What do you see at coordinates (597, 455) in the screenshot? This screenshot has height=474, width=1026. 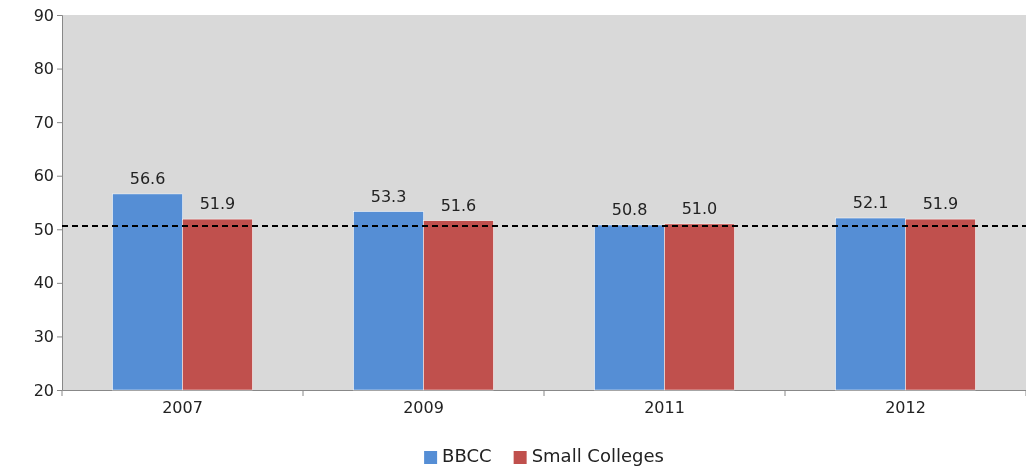 I see `legend-label: Small Colleges` at bounding box center [597, 455].